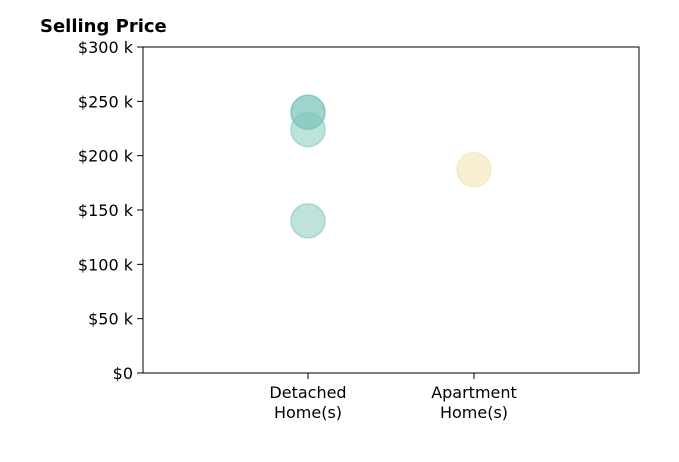 Image resolution: width=679 pixels, height=462 pixels. I want to click on y-tick-label: $50 k, so click(111, 319).